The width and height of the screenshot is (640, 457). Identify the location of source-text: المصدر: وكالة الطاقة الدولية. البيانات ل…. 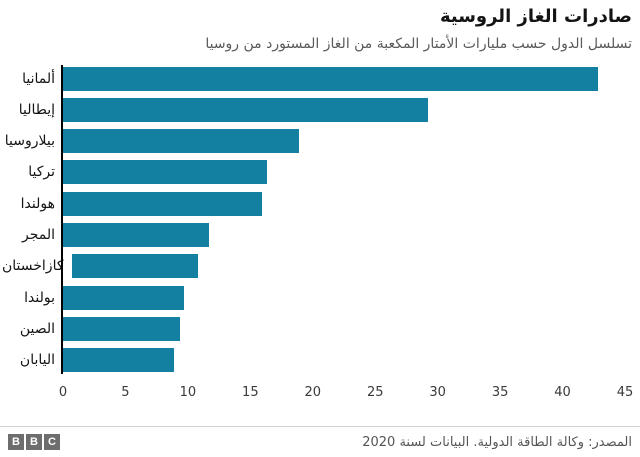
(497, 442).